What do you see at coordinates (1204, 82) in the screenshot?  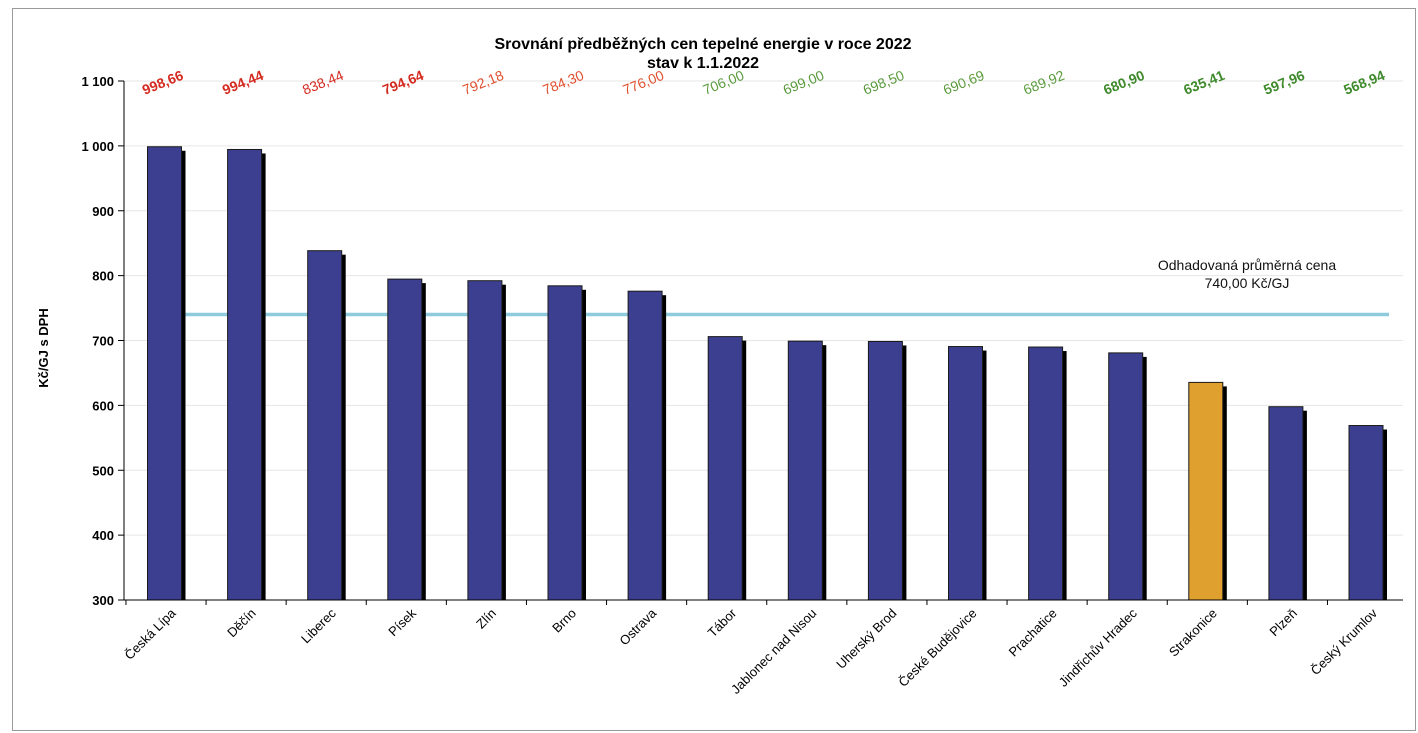 I see `value-label: 635,41` at bounding box center [1204, 82].